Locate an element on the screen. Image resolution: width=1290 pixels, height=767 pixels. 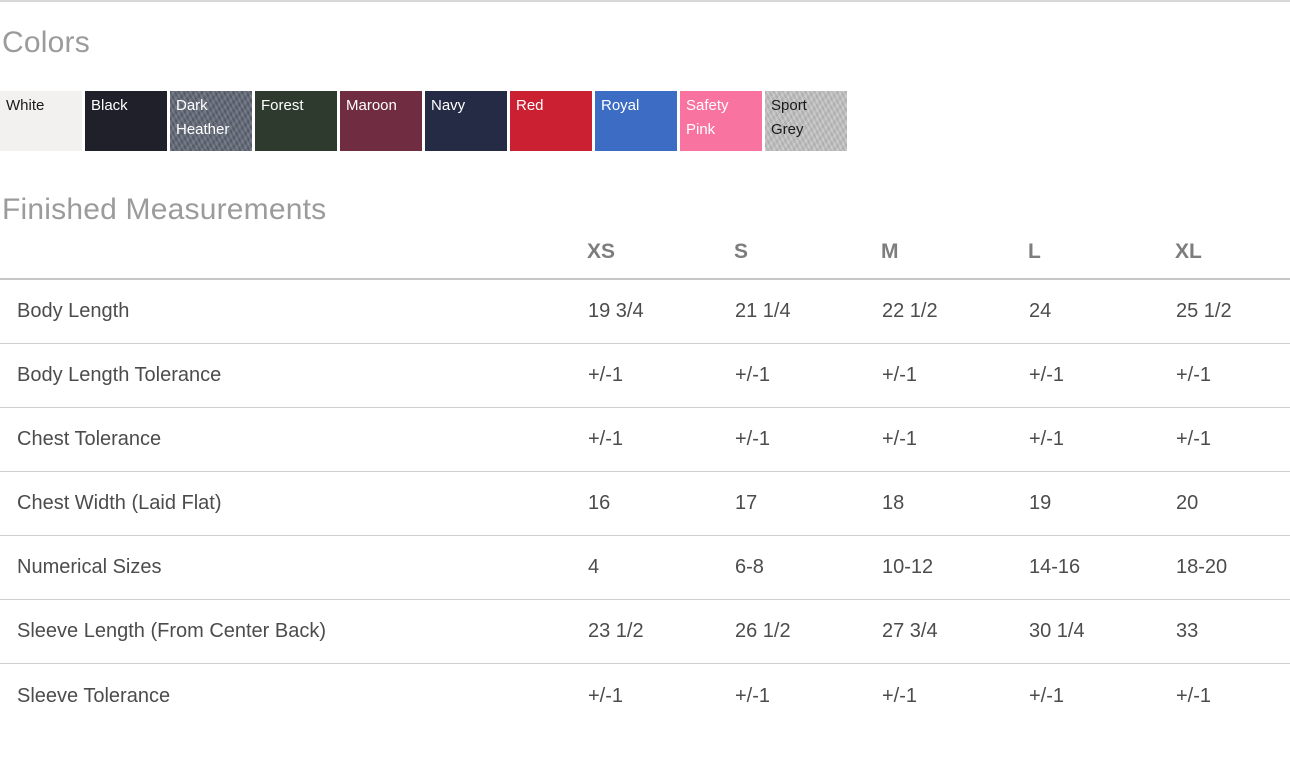
row-label: Body Length is located at coordinates (73, 311).